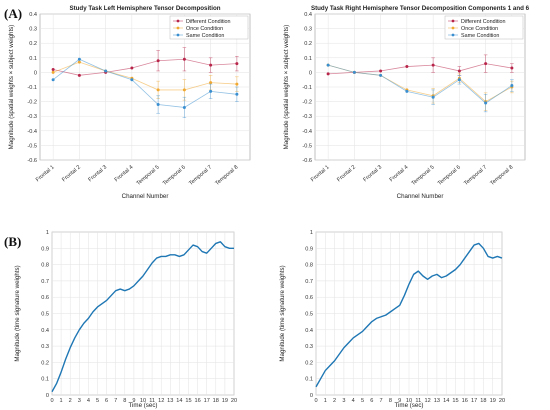 This screenshot has width=550, height=410. Describe the element at coordinates (437, 401) in the screenshot. I see `x-tick-label: 13` at that location.